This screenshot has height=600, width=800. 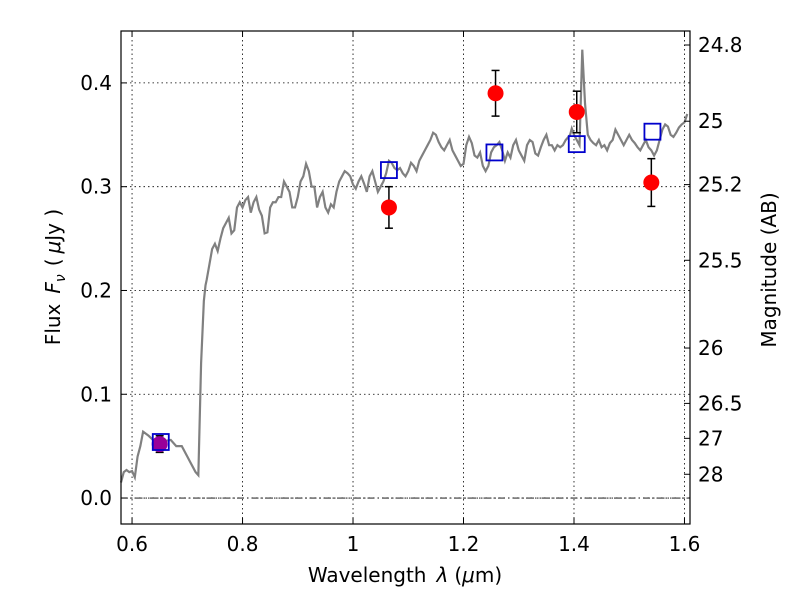 I want to click on x-axis-title: Wavelength λ (μm), so click(x=405, y=575).